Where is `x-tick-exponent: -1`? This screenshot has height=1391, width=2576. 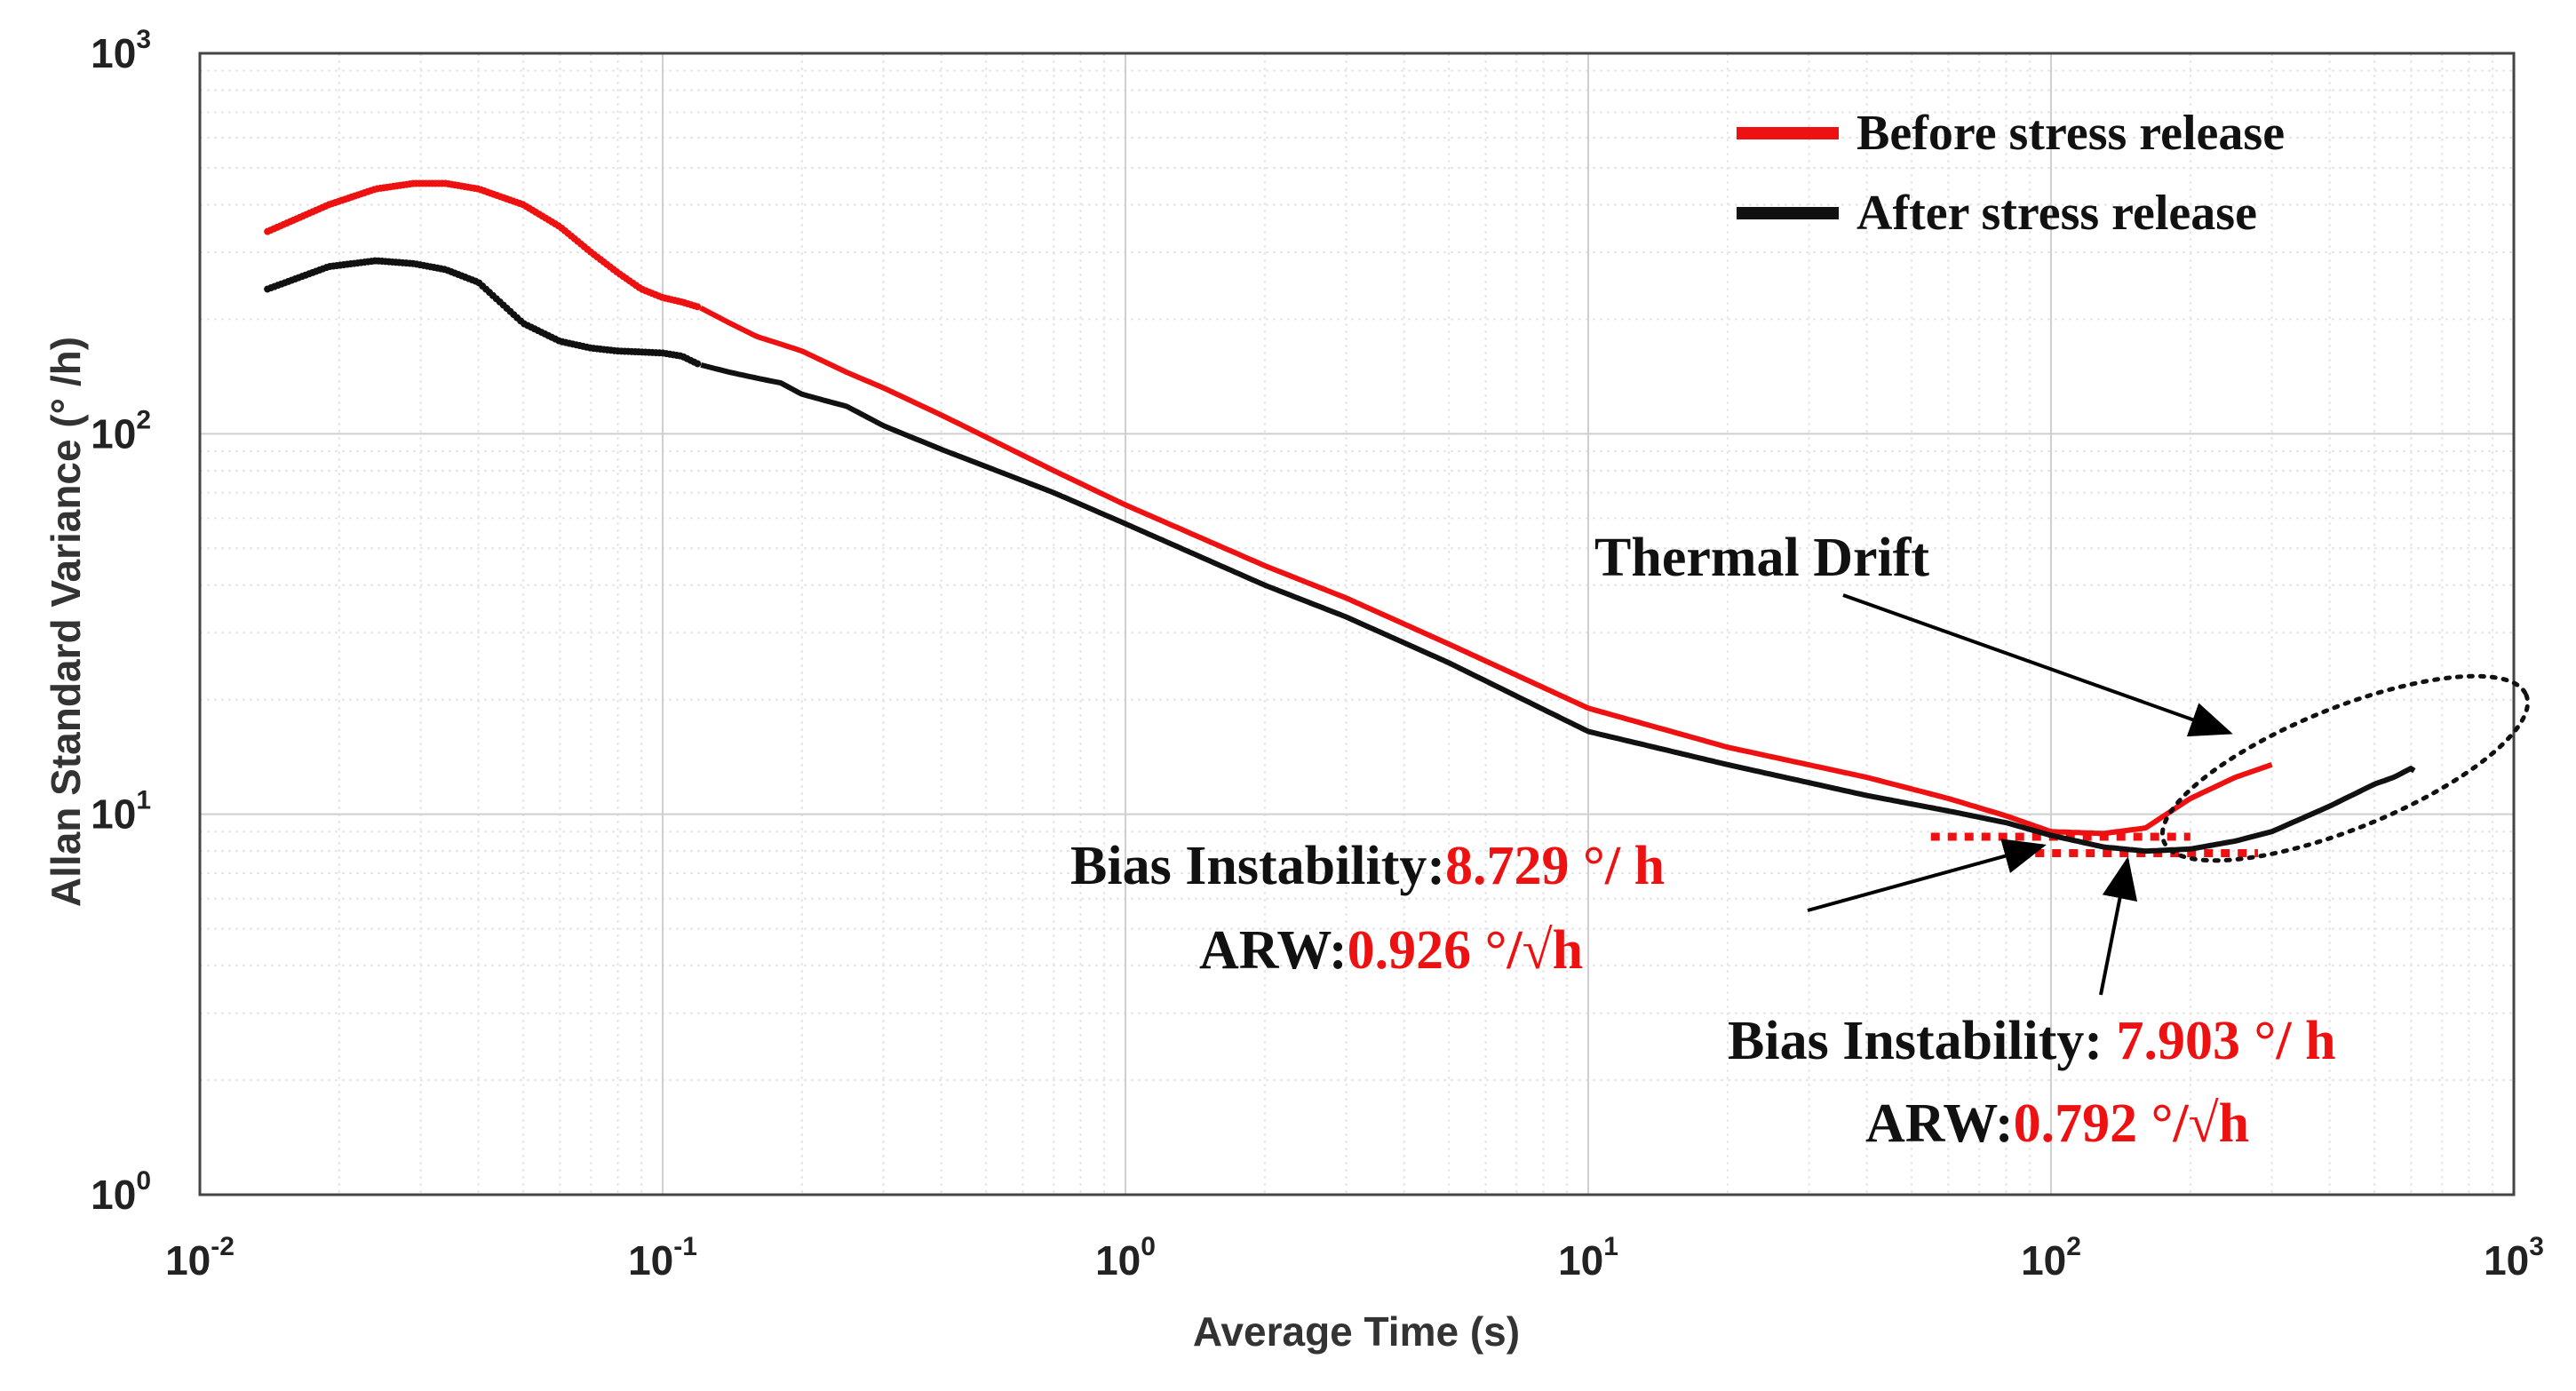 x-tick-exponent: -1 is located at coordinates (685, 1246).